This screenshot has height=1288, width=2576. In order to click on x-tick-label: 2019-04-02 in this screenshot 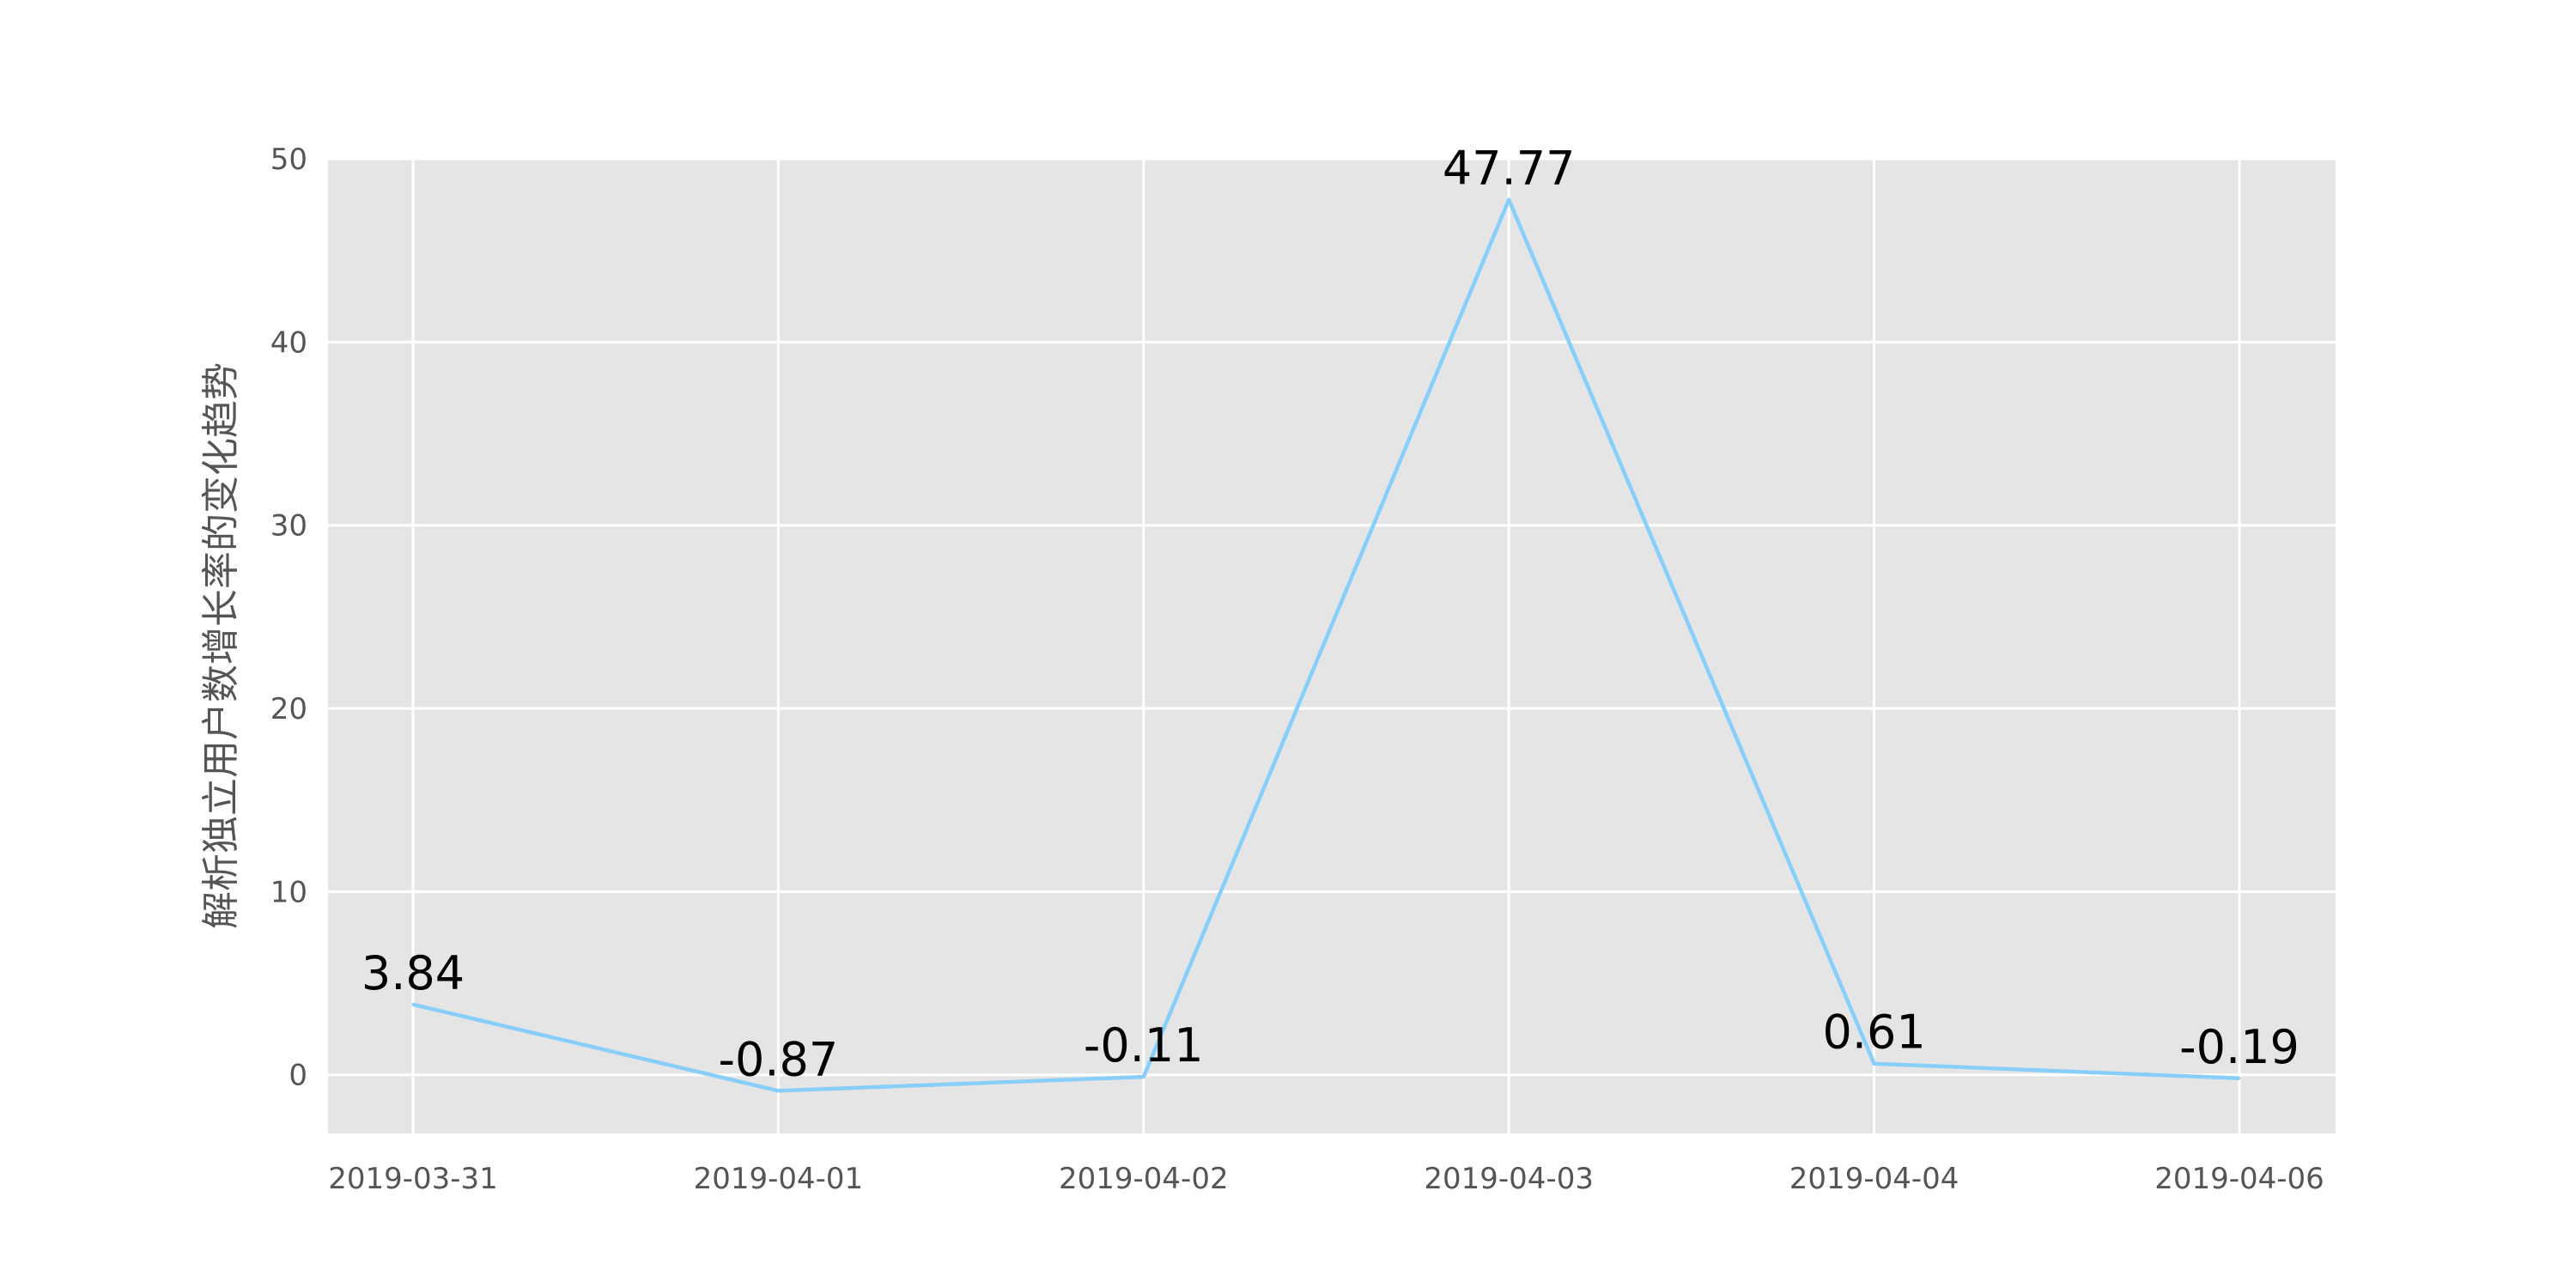, I will do `click(1144, 1179)`.